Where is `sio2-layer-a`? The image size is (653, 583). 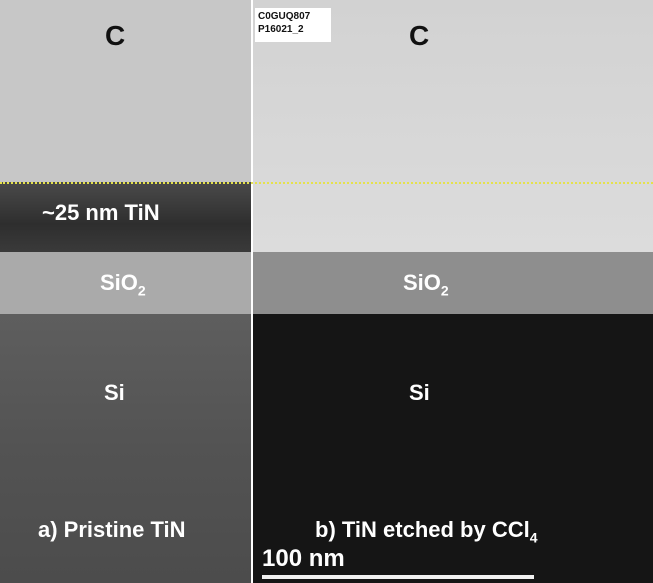
sio2-layer-a is located at coordinates (125, 283).